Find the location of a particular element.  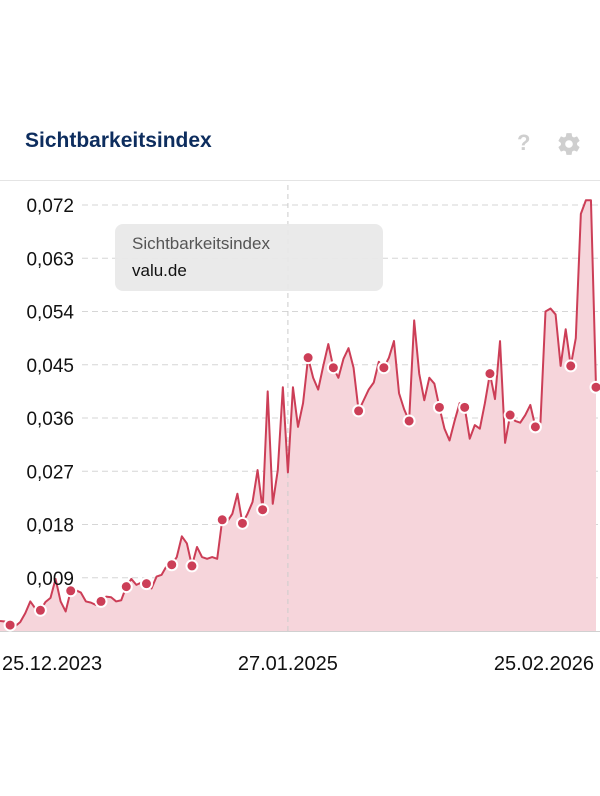

y-tick-label: 0,036 is located at coordinates (50, 419).